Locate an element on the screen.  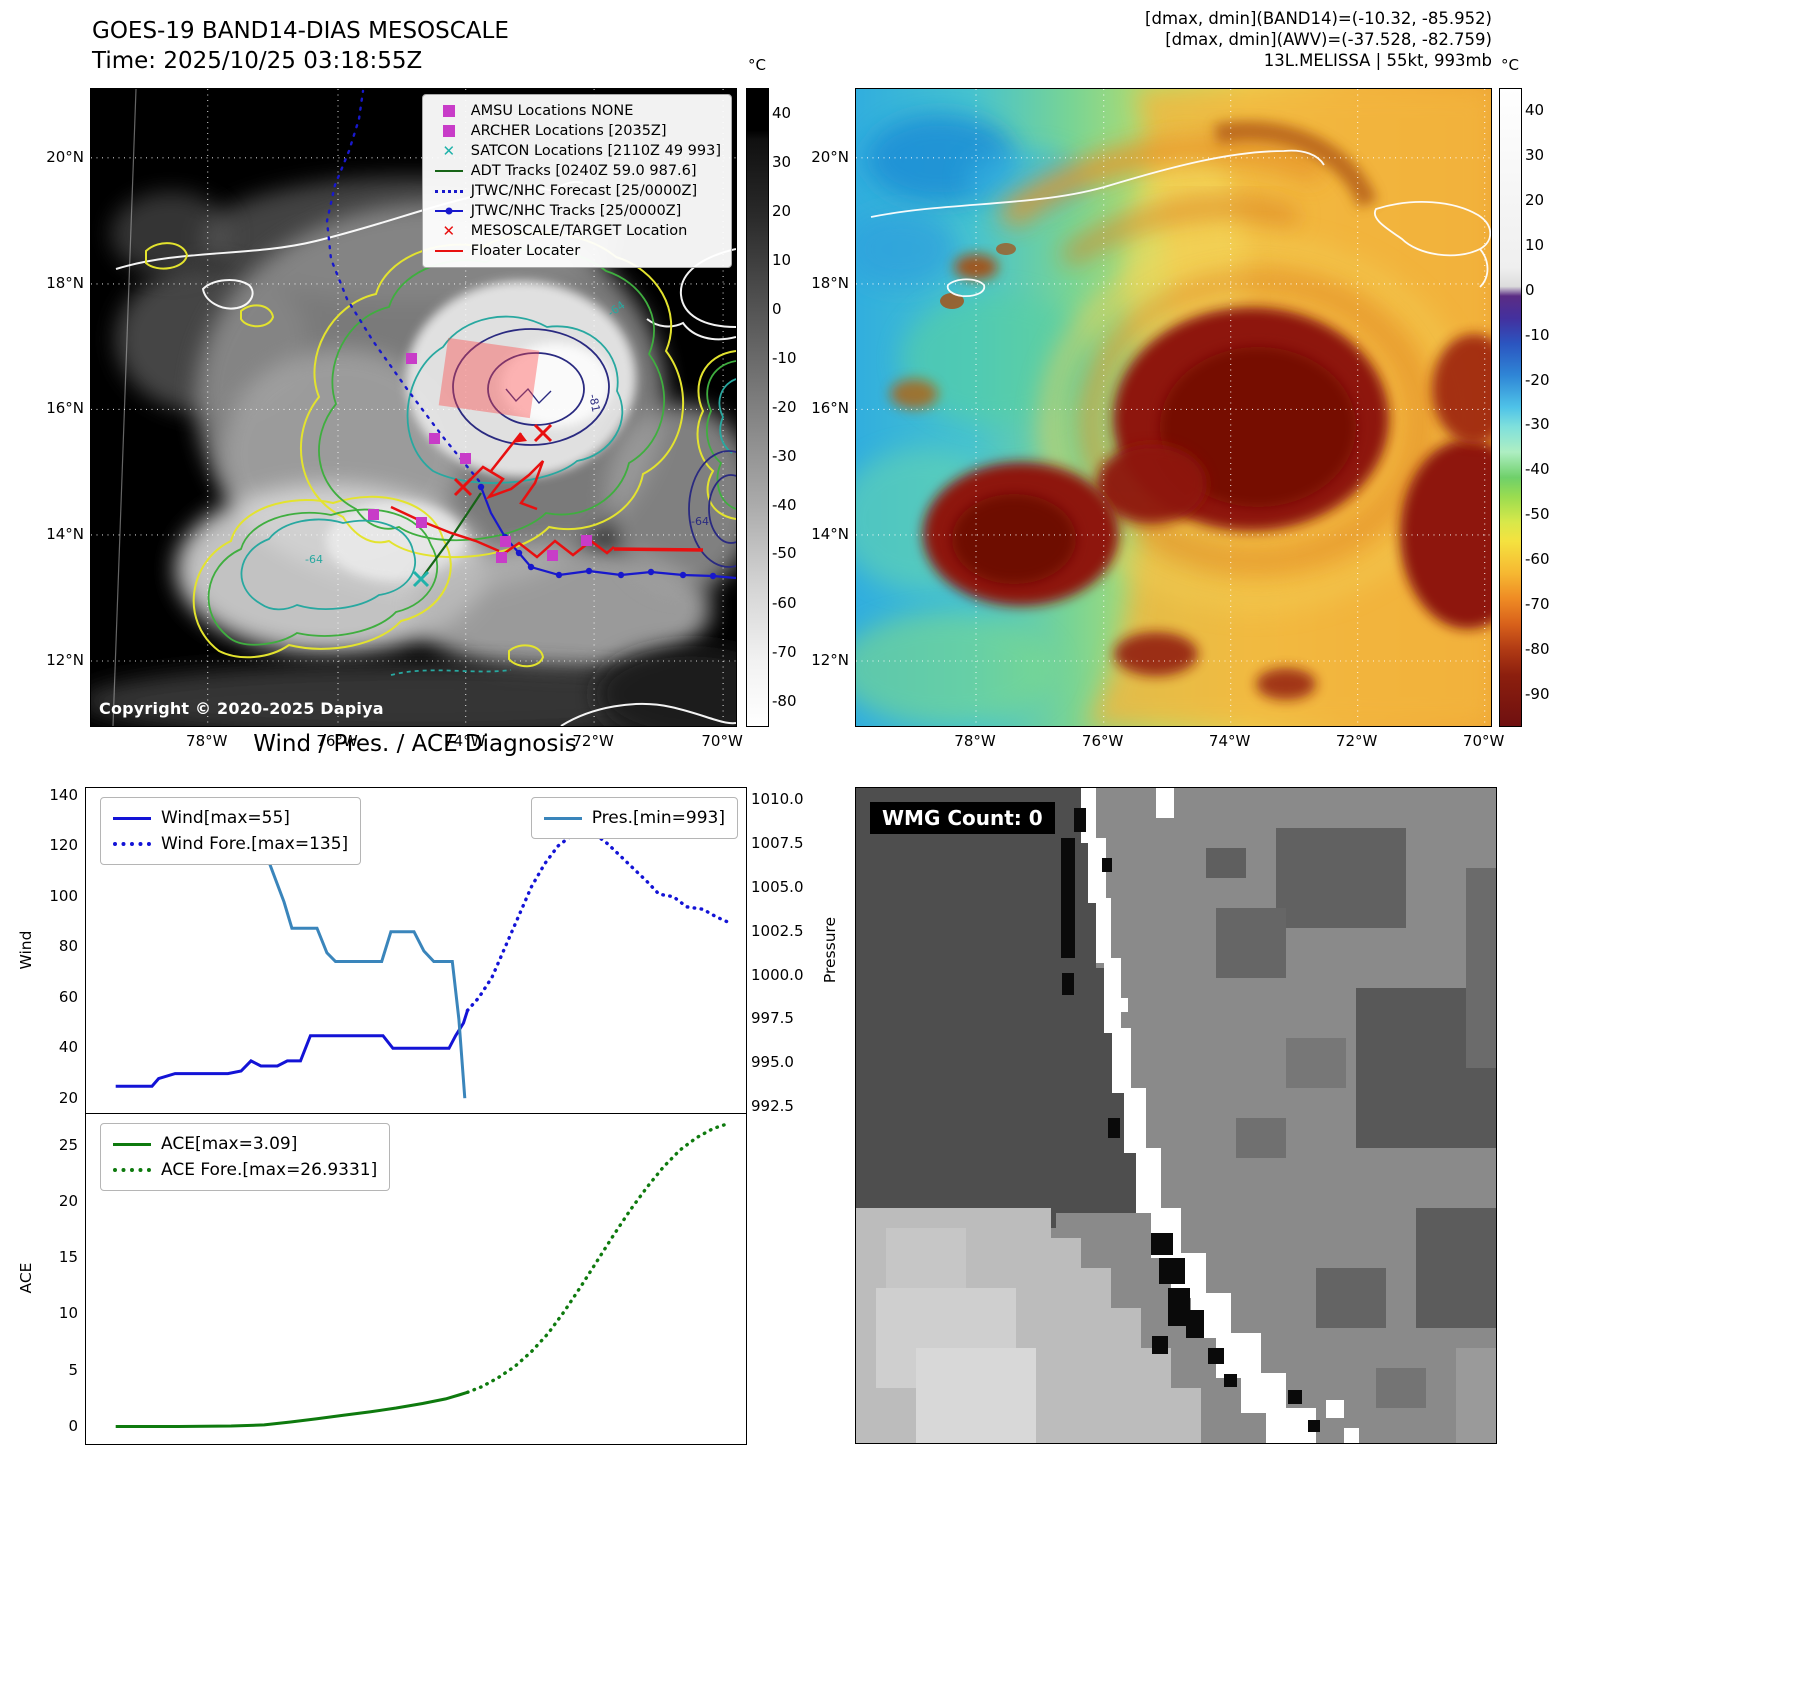
map-legend-entry: ✕ SATCON Locations [2110Z 49 993] is located at coordinates (577, 151).